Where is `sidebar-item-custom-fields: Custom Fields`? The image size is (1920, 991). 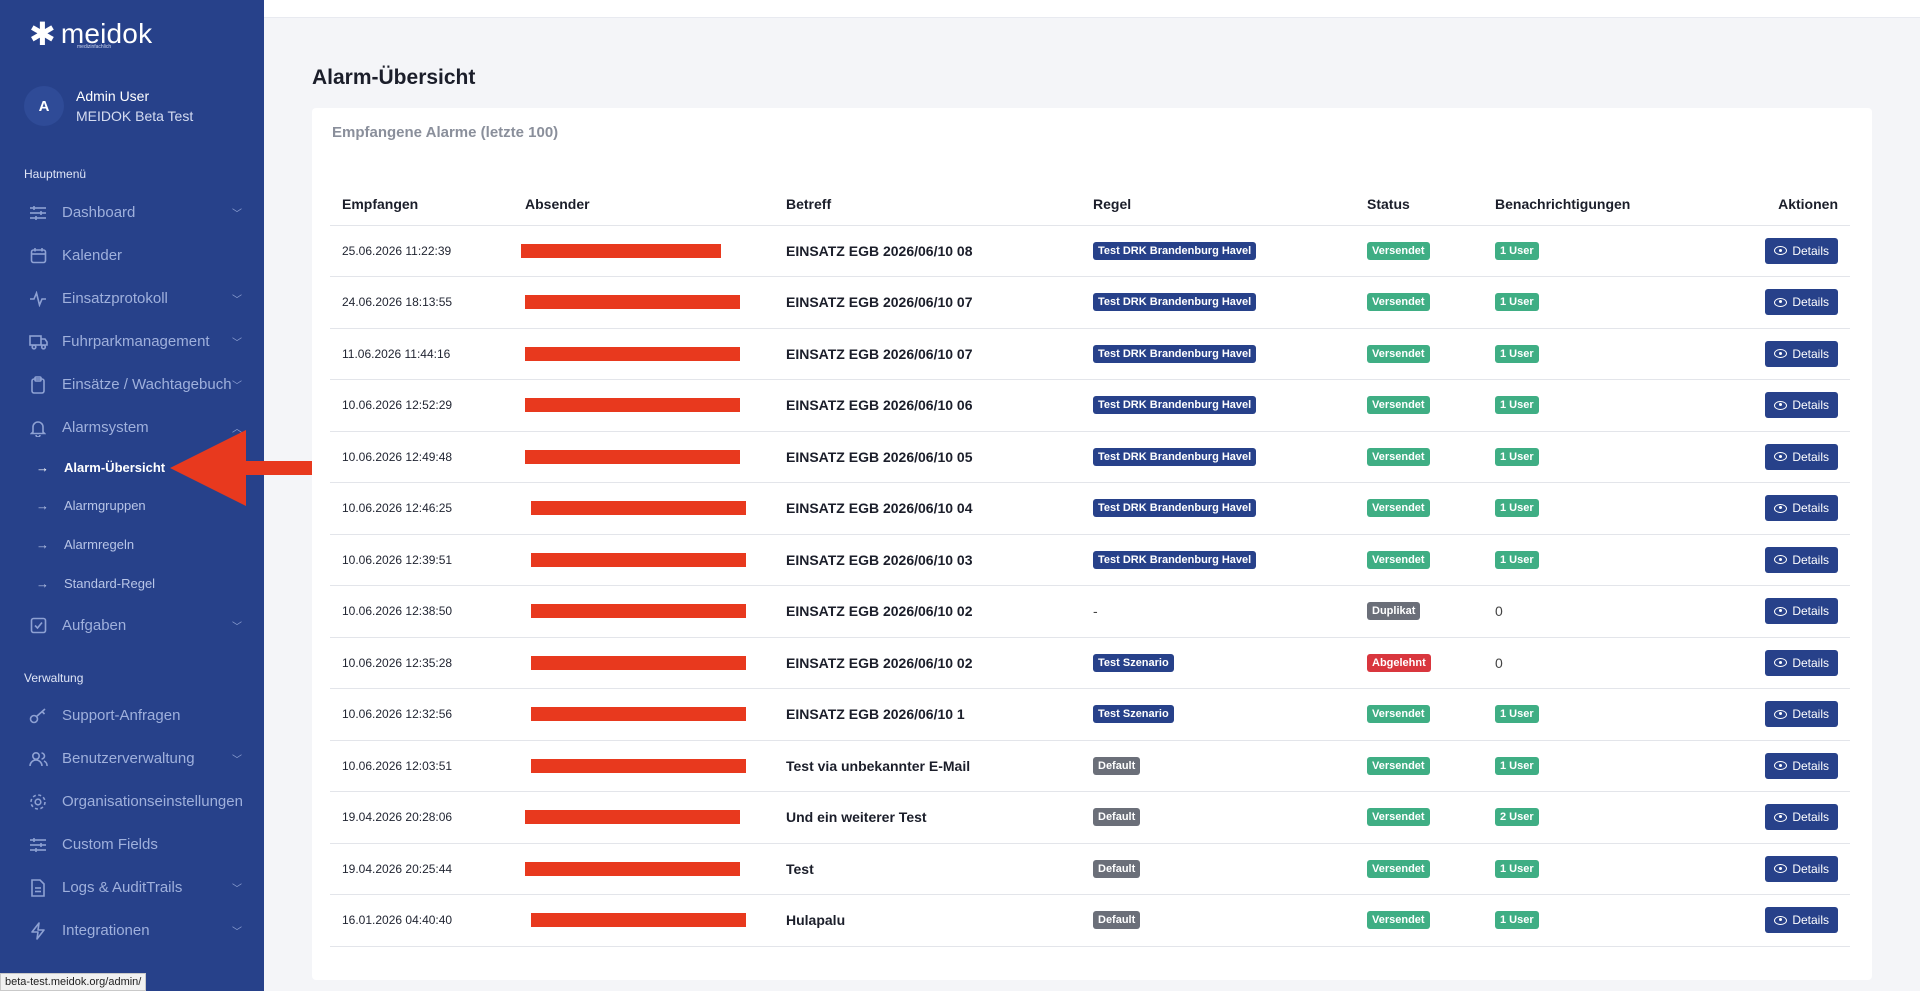 sidebar-item-custom-fields: Custom Fields is located at coordinates (132, 844).